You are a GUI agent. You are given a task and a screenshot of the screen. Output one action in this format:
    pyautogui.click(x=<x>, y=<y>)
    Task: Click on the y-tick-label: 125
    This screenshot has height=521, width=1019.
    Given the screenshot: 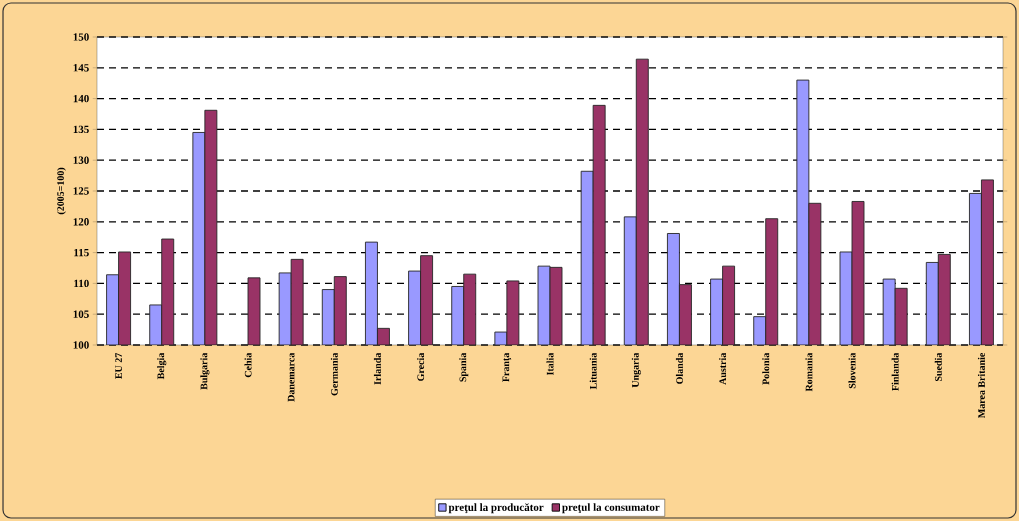 What is the action you would take?
    pyautogui.click(x=81, y=191)
    